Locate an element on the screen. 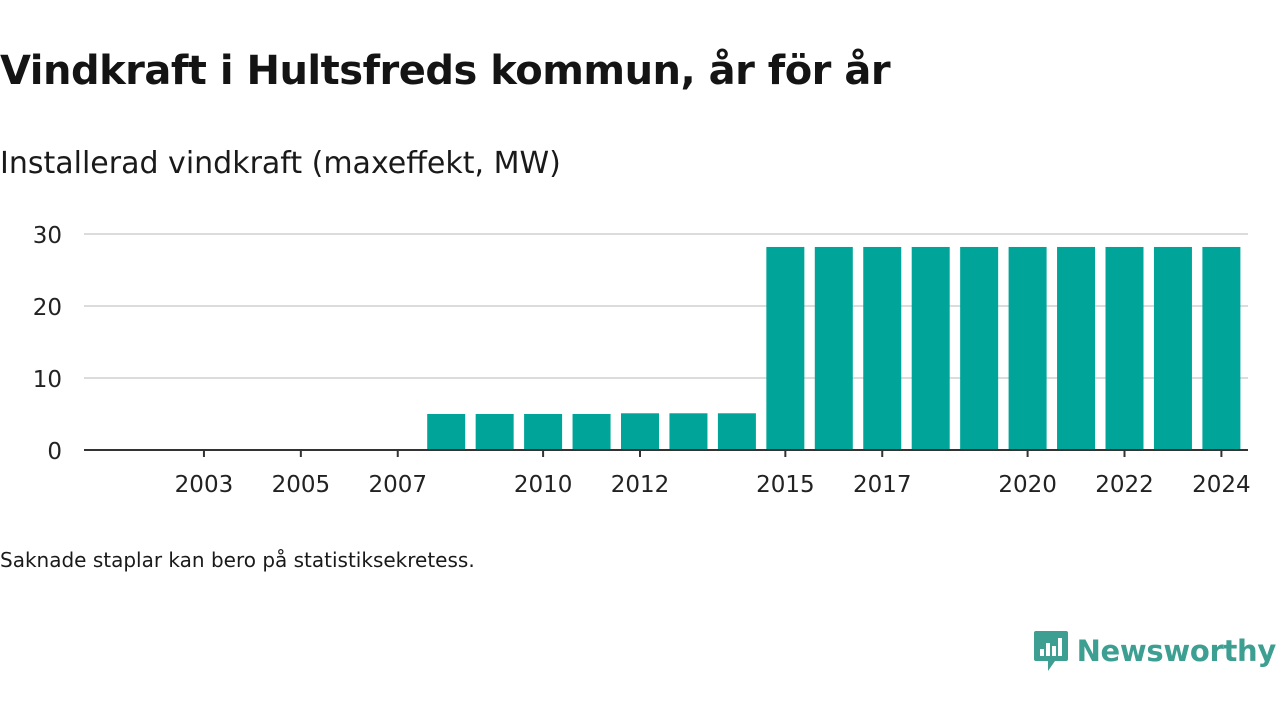  brand-name: Newsworthy is located at coordinates (1176, 651).